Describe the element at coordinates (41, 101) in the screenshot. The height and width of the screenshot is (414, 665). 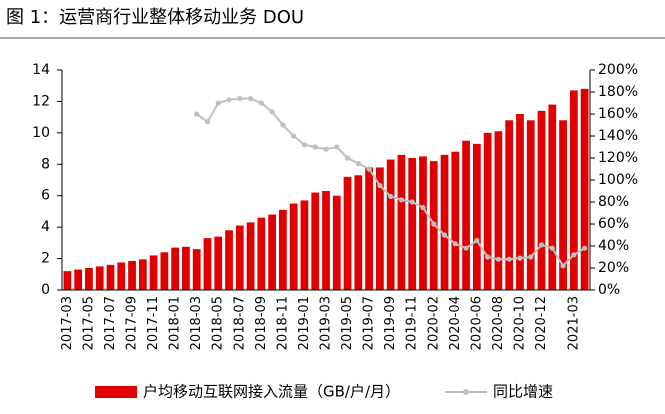
I see `y-tick-label: 12` at that location.